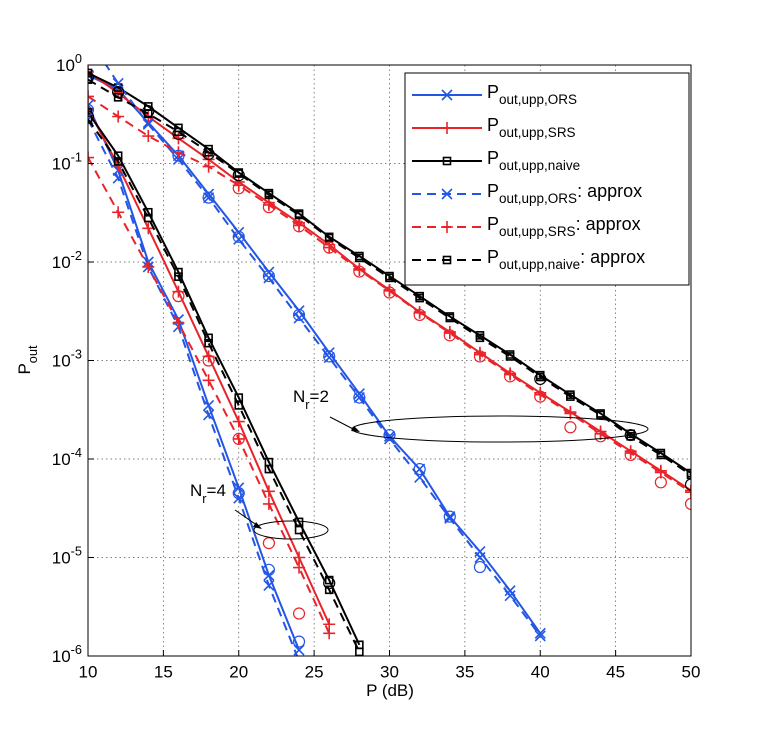 The image size is (763, 740). I want to click on x-axis-label: P (dB), so click(390, 690).